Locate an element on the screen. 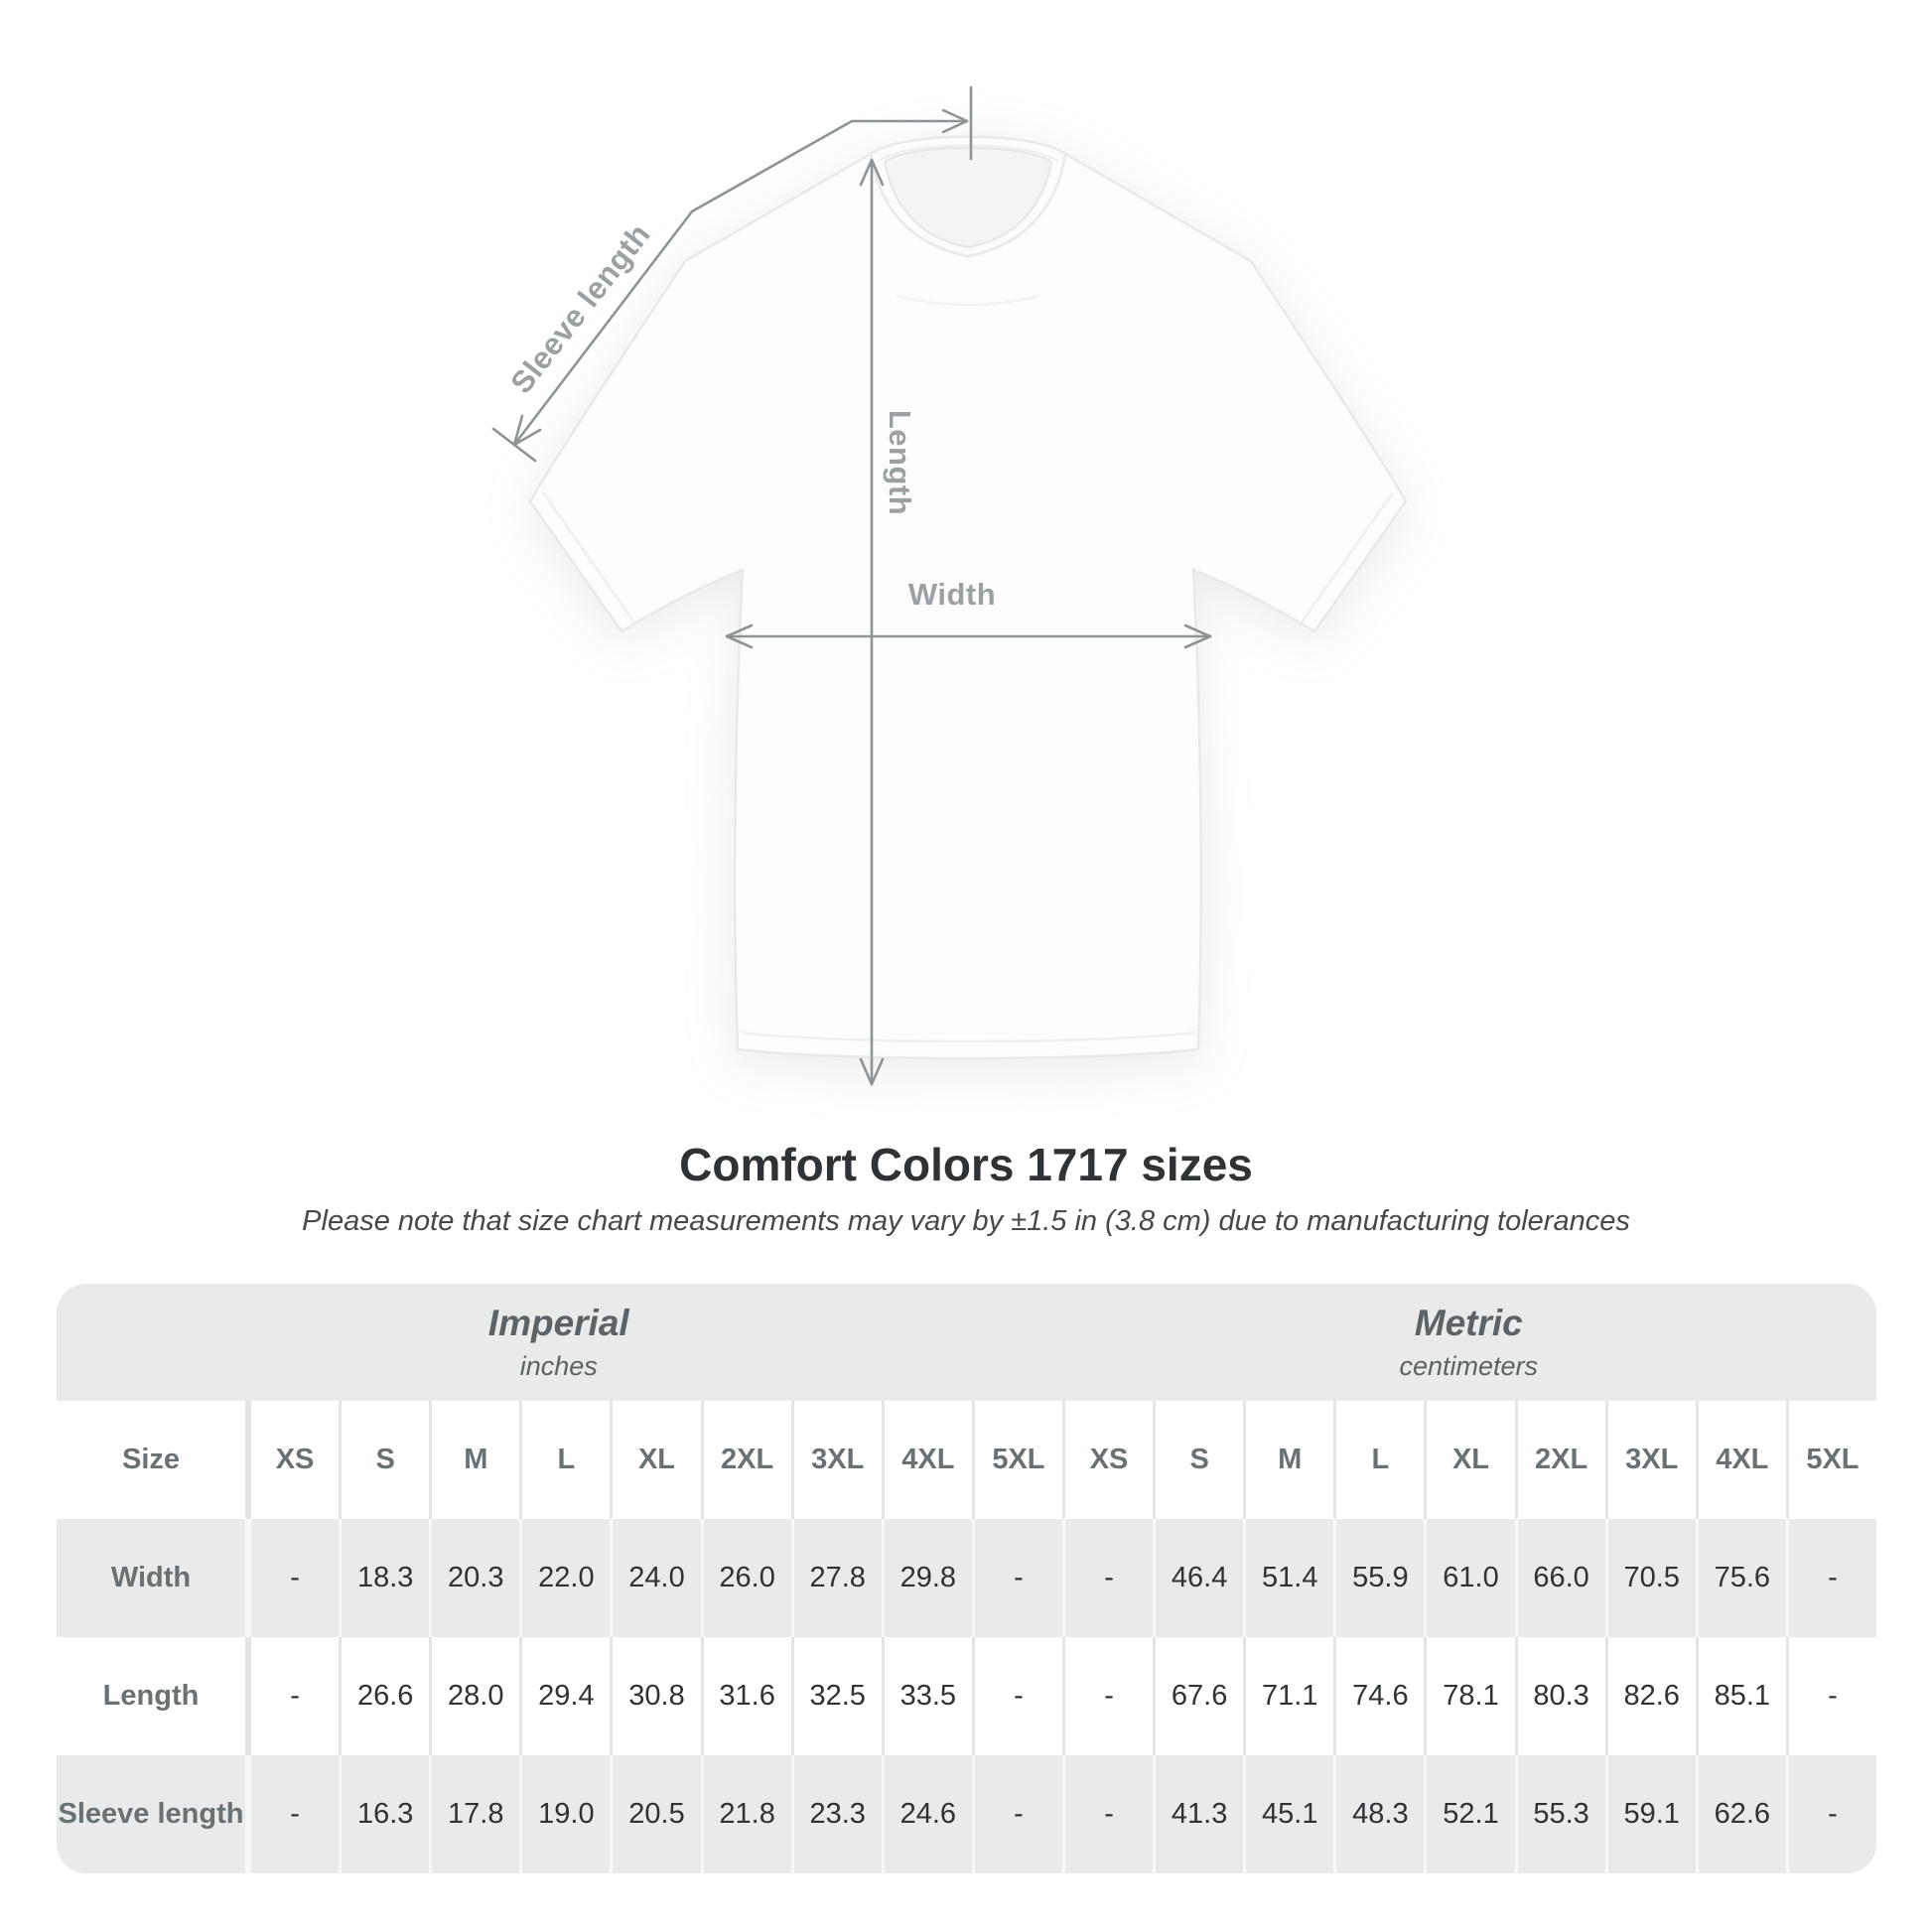 The image size is (1932, 1932). value-cell: 24.6 is located at coordinates (930, 1814).